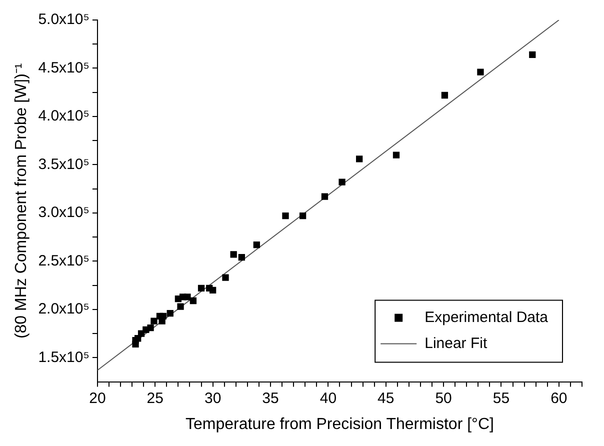 Image resolution: width=604 pixels, height=446 pixels. I want to click on legend-label: Linear Fit, so click(456, 343).